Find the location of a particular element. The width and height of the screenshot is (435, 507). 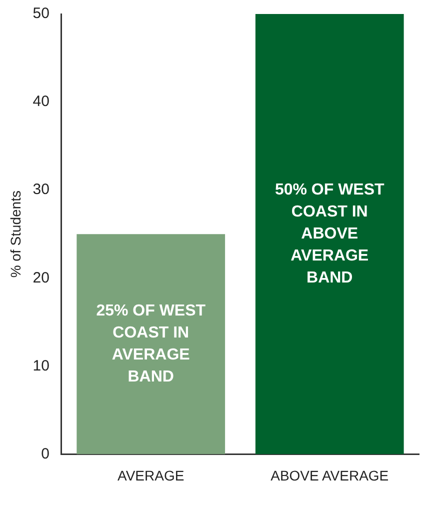

y-tick-label: 30 is located at coordinates (41, 189).